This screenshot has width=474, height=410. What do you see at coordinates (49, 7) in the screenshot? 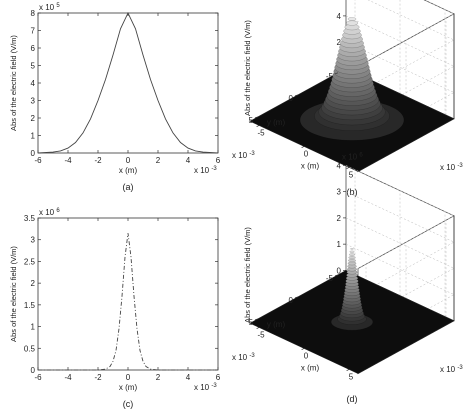
I see `y-exponent-label: x 10 5` at bounding box center [49, 7].